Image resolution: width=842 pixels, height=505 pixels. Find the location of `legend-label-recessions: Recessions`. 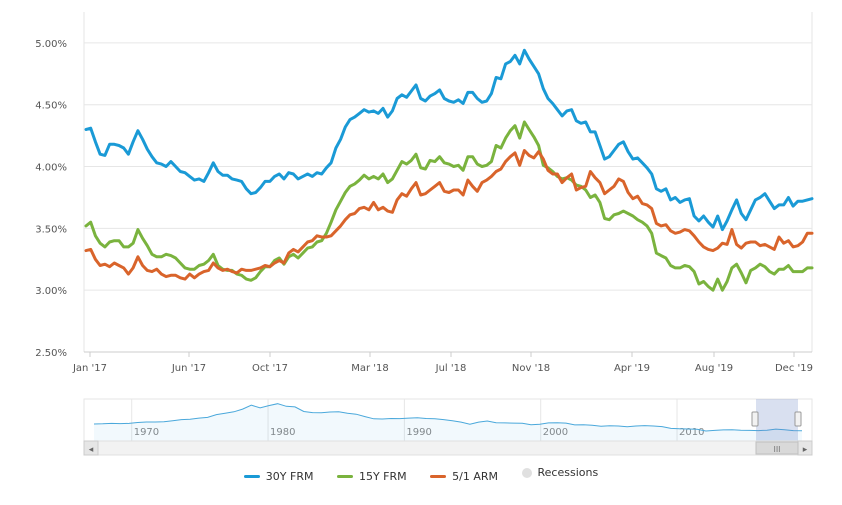

legend-label-recessions: Recessions is located at coordinates (568, 472).